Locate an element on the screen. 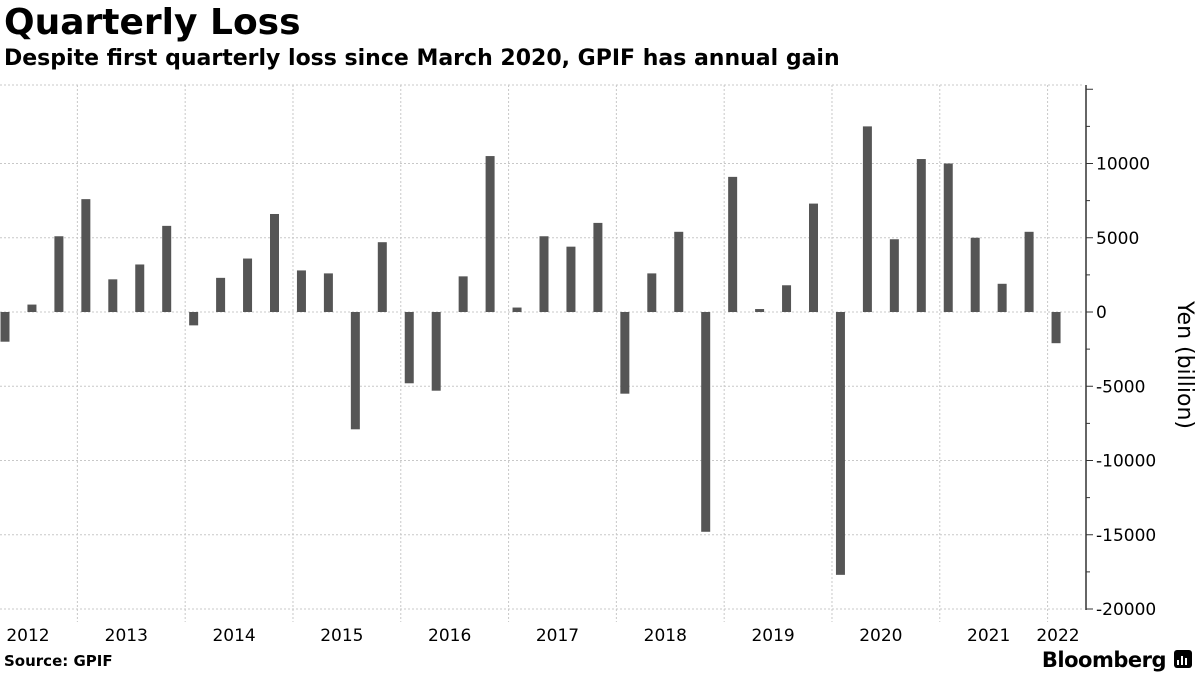 The height and width of the screenshot is (675, 1200). y-axis: 10000 5000 0 -5000 -10000 -15000 -20000 is located at coordinates (1120, 352).